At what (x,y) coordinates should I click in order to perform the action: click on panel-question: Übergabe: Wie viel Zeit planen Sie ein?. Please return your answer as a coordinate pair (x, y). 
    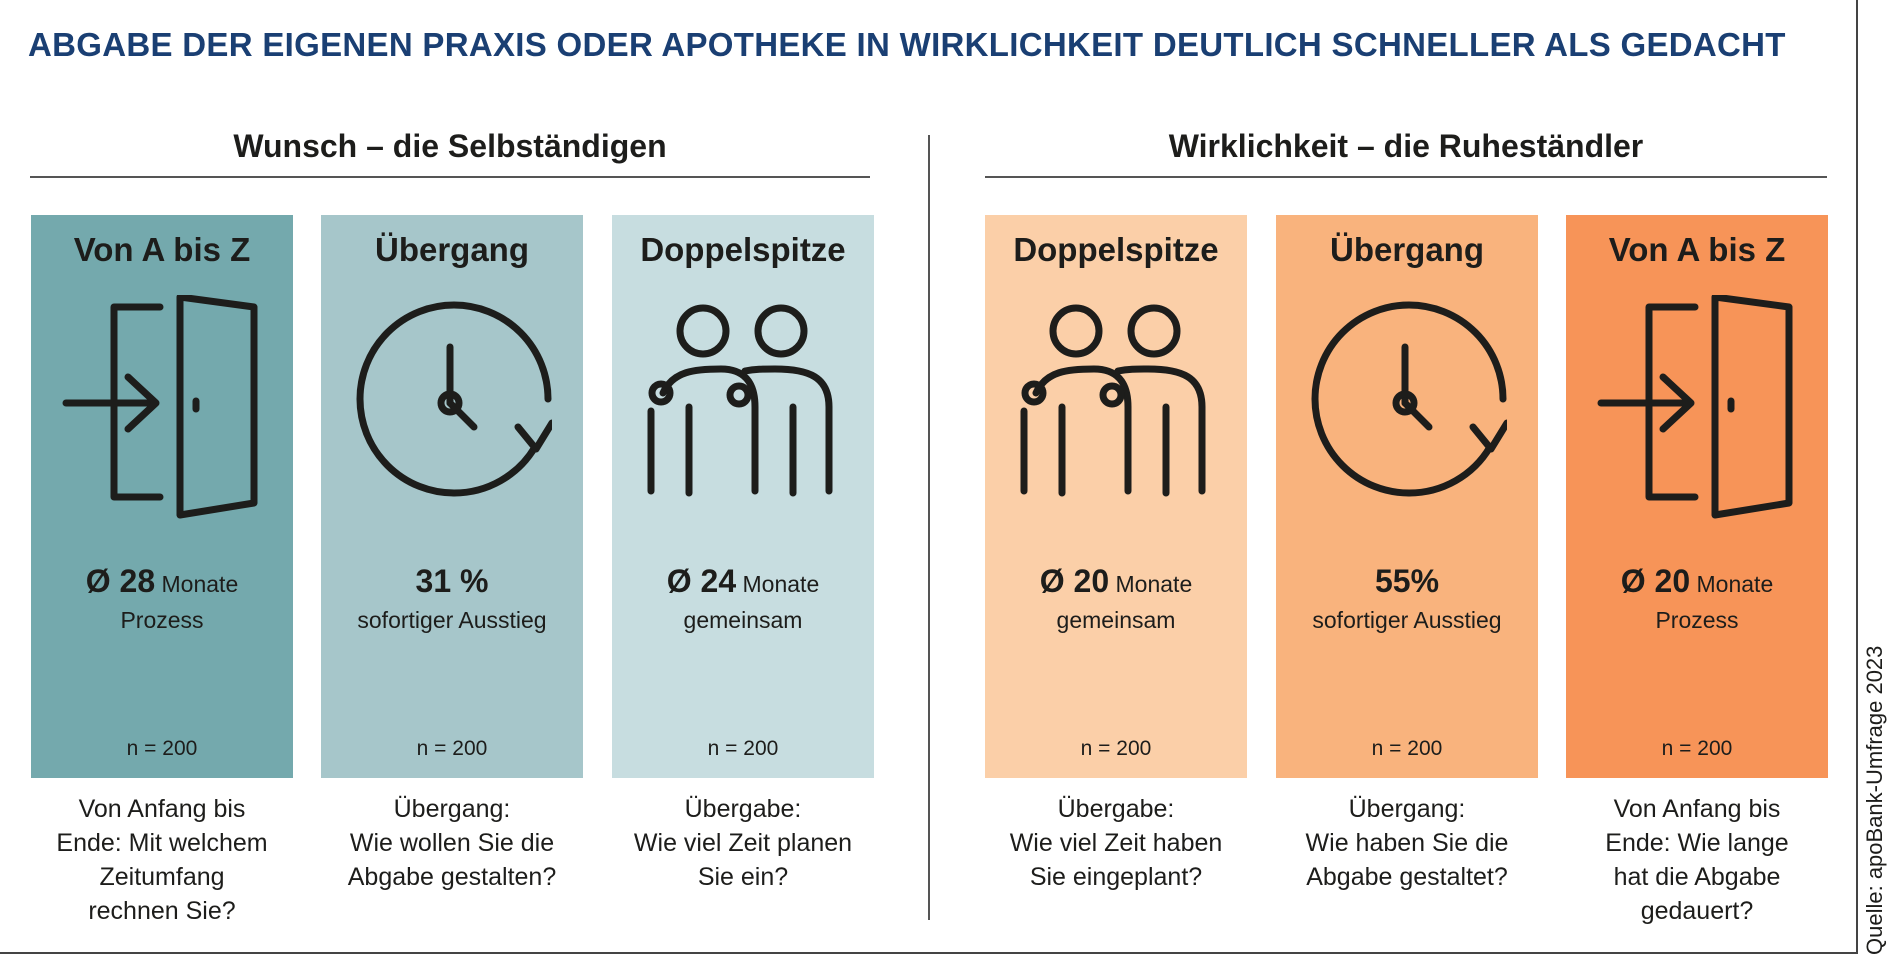
    Looking at the image, I should click on (743, 843).